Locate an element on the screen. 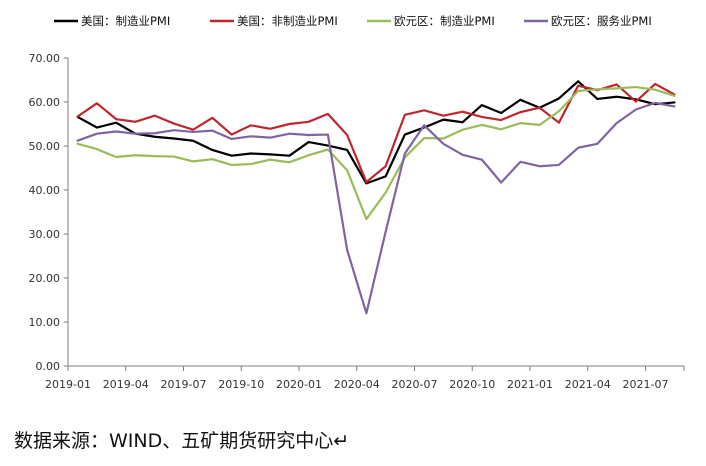 The width and height of the screenshot is (706, 466). y-tick-label: 50.00 is located at coordinates (45, 146).